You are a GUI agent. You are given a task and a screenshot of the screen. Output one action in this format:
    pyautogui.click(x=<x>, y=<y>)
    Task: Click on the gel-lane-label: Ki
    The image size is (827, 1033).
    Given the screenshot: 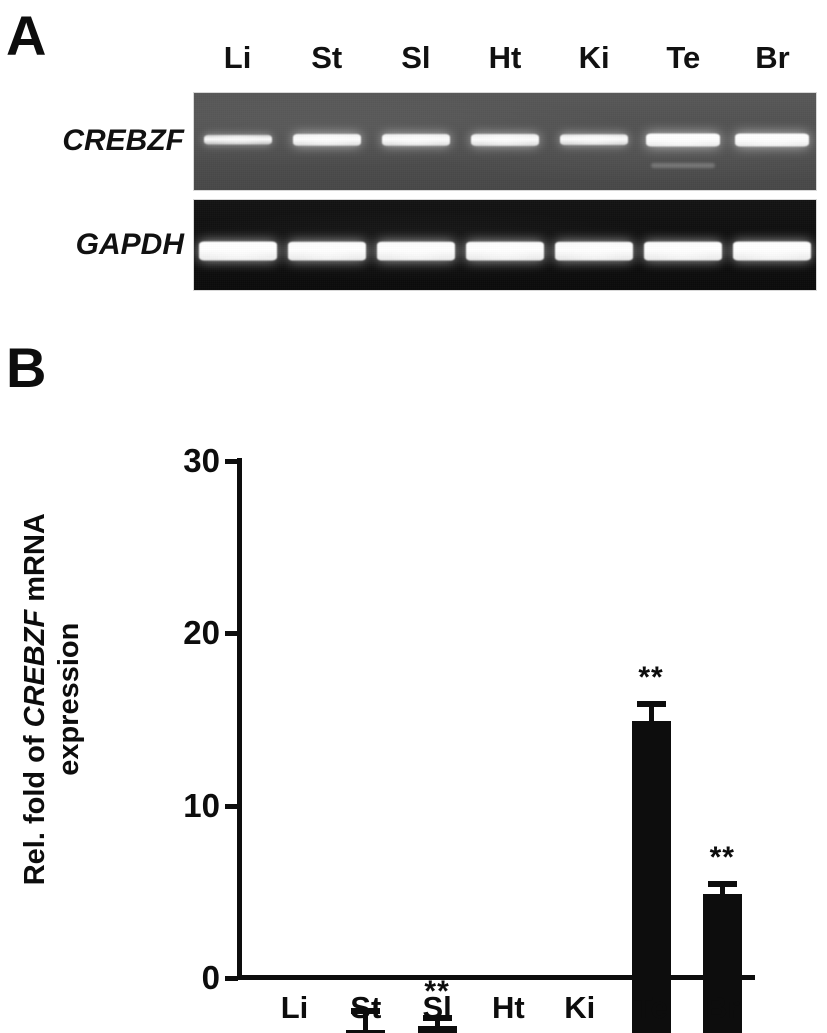 What is the action you would take?
    pyautogui.click(x=594, y=57)
    